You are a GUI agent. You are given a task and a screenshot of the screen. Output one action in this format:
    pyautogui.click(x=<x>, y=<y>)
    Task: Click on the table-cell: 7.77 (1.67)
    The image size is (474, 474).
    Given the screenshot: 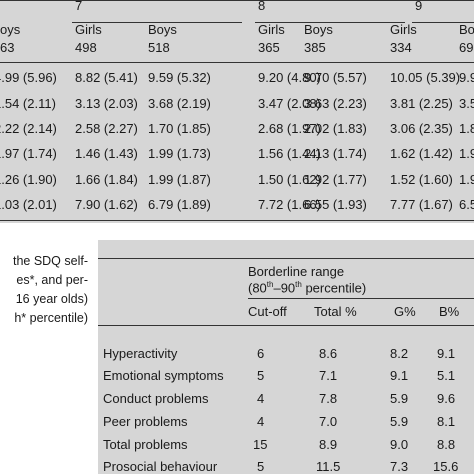 What is the action you would take?
    pyautogui.click(x=421, y=204)
    